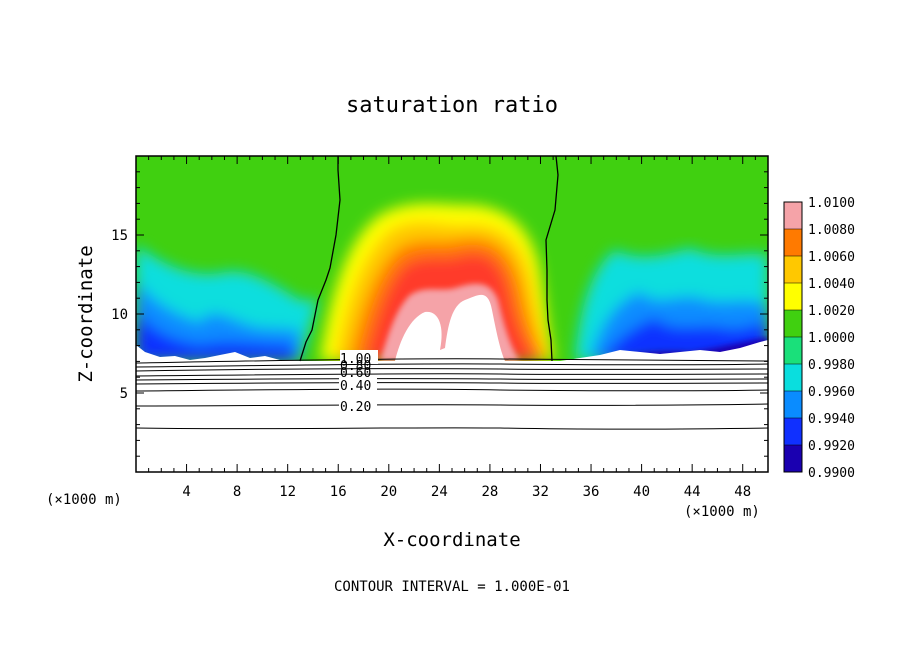 The height and width of the screenshot is (654, 904). I want to click on y-tick-label: 10, so click(119, 315).